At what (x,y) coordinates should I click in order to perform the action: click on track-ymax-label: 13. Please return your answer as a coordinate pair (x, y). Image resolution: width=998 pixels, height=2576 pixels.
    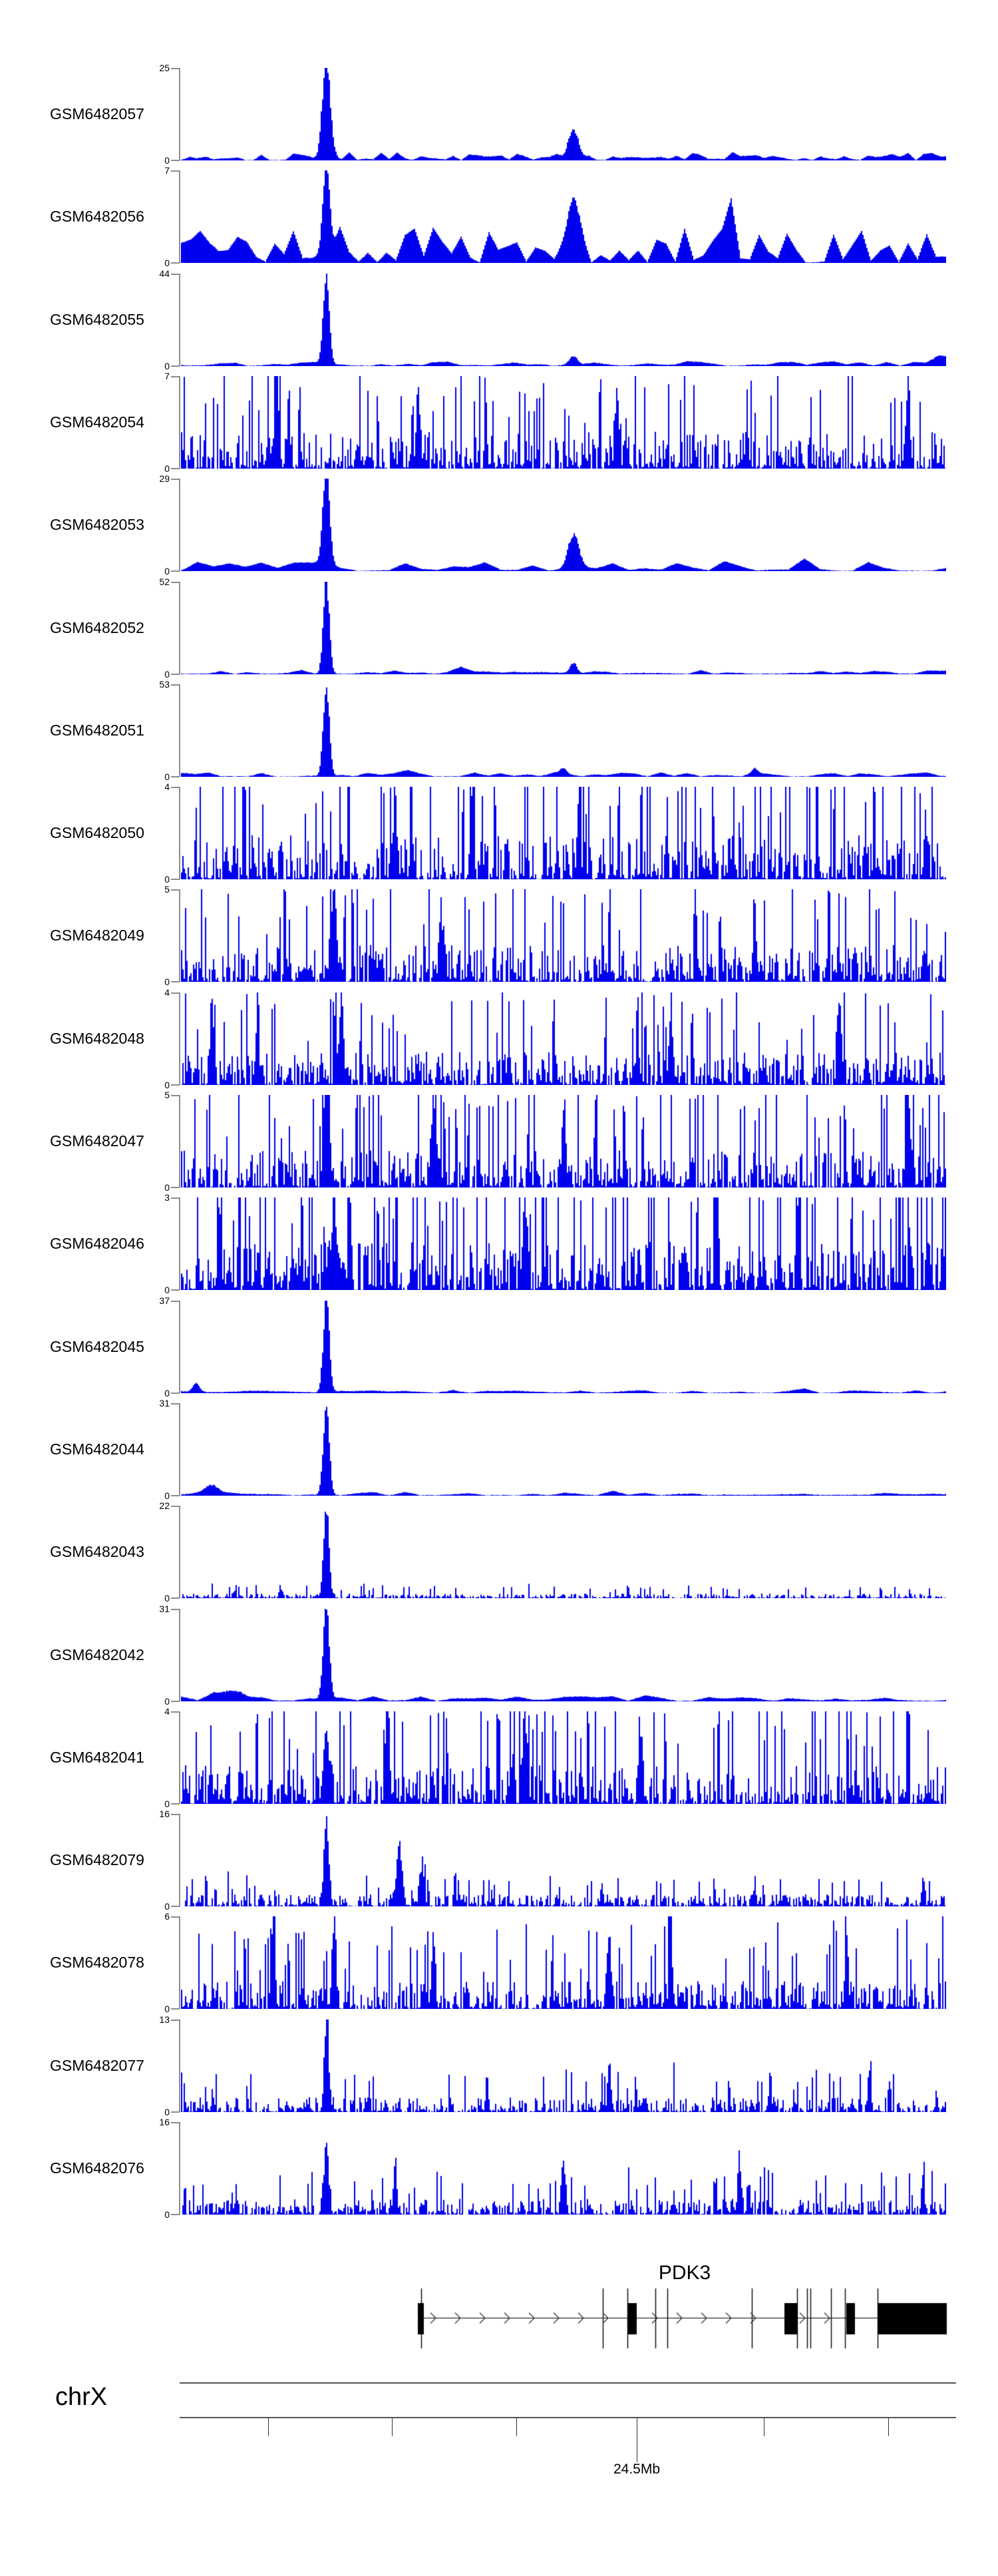
    Looking at the image, I should click on (164, 2019).